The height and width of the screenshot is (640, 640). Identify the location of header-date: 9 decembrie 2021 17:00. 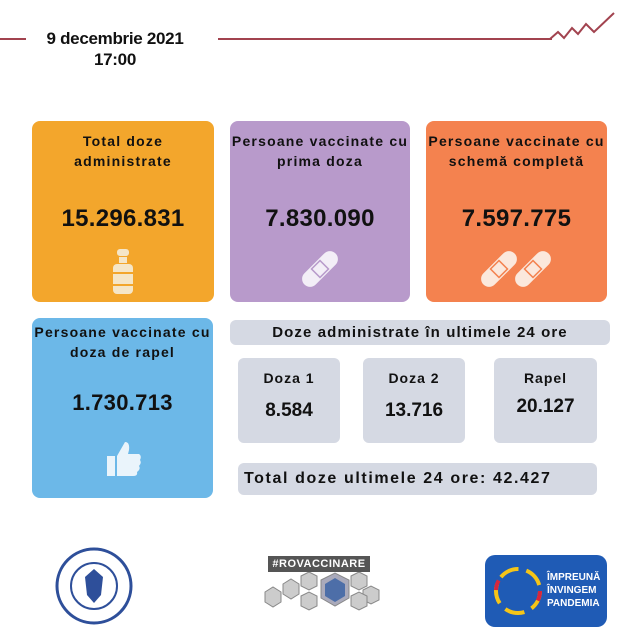
(115, 49).